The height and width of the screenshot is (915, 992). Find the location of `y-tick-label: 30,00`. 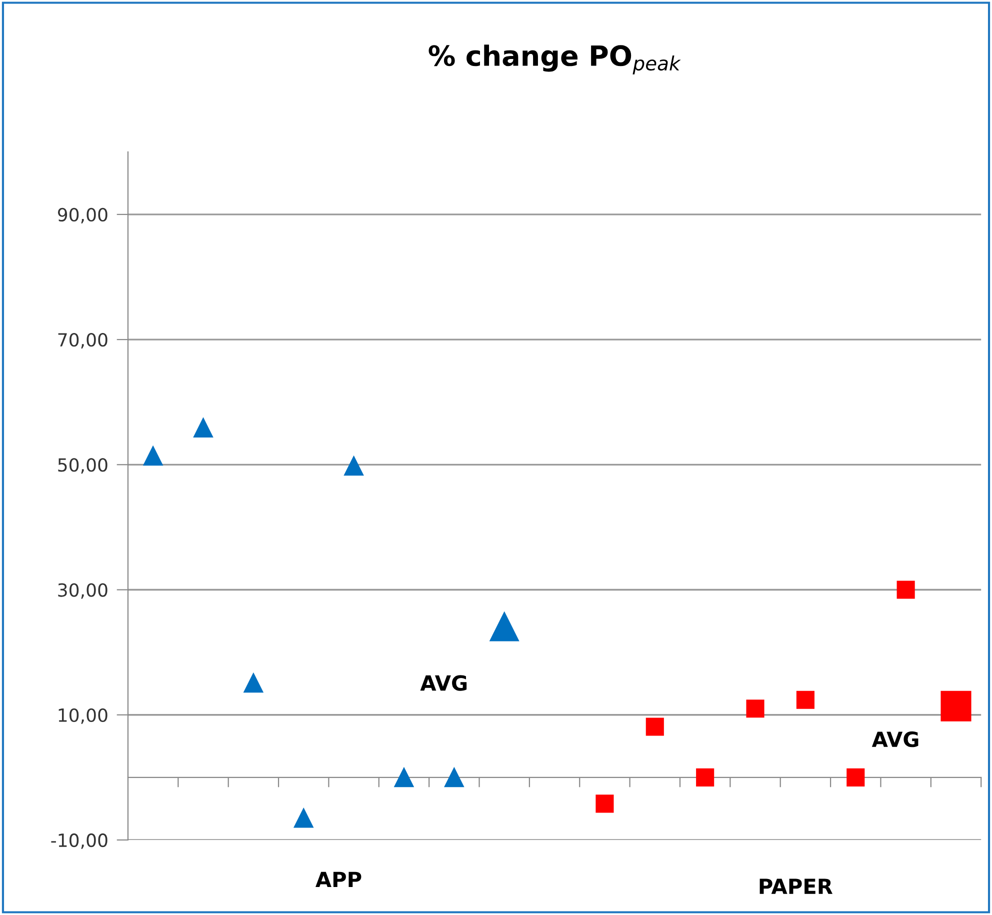

y-tick-label: 30,00 is located at coordinates (83, 591).